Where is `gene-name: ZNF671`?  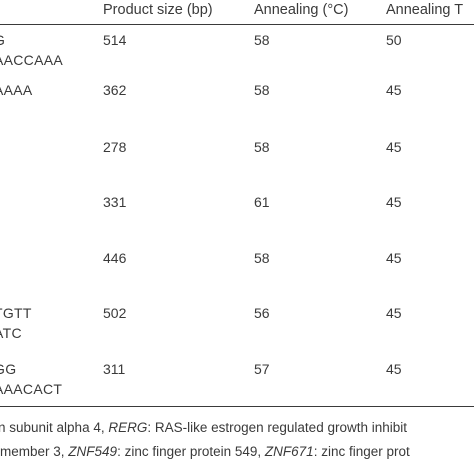
gene-name: ZNF671 is located at coordinates (289, 451).